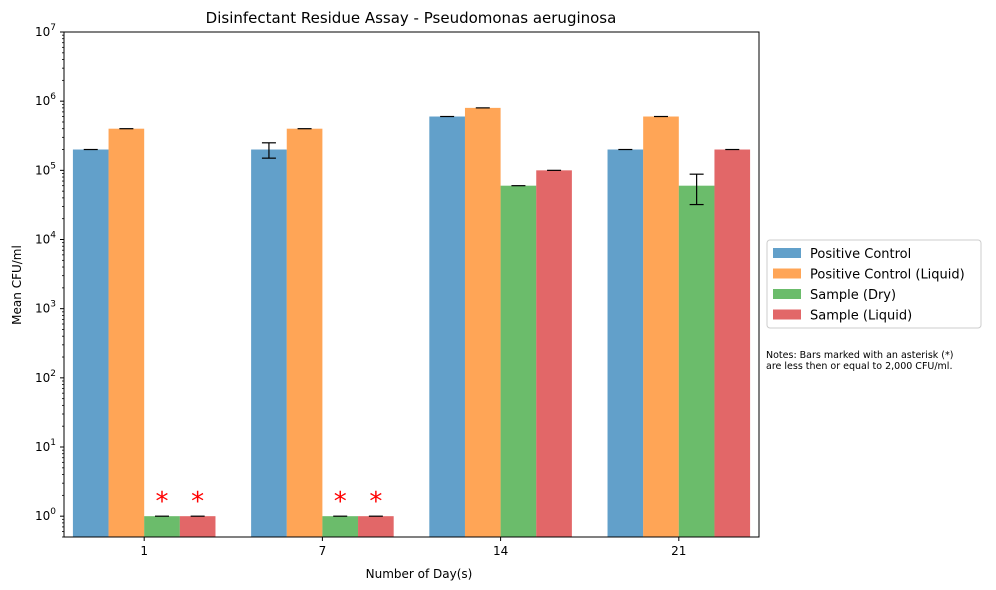 The width and height of the screenshot is (996, 590). I want to click on bar-sample-dry--day-21, so click(696, 361).